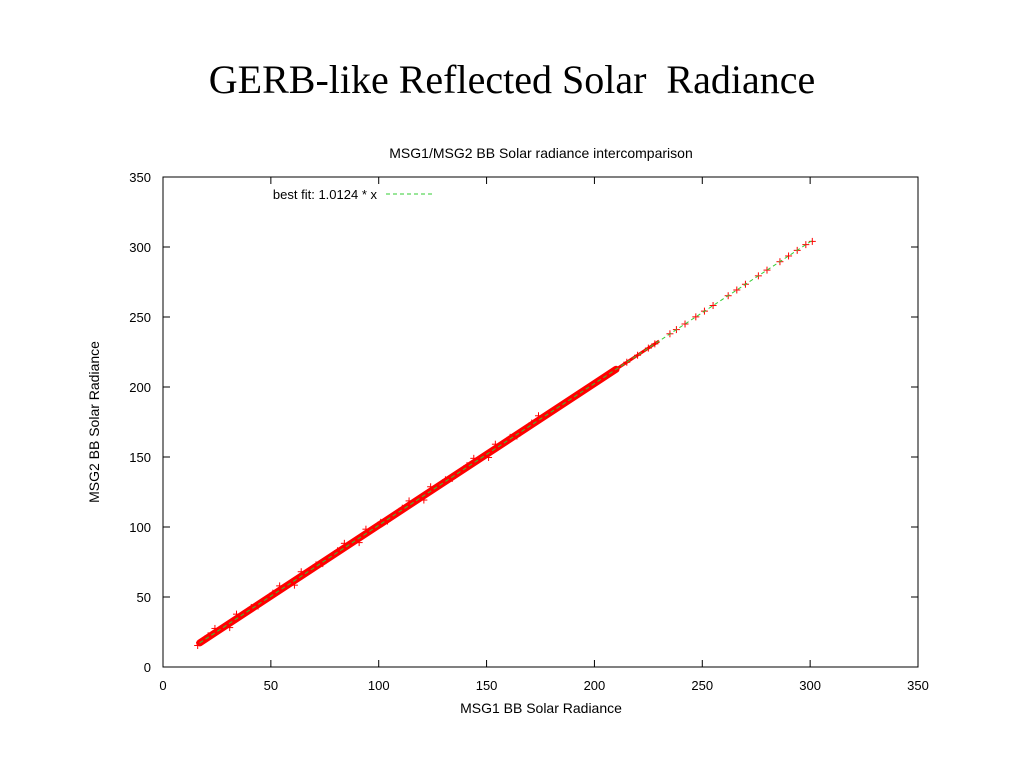 The height and width of the screenshot is (768, 1024). Describe the element at coordinates (140, 387) in the screenshot. I see `y-tick-label: 200` at that location.